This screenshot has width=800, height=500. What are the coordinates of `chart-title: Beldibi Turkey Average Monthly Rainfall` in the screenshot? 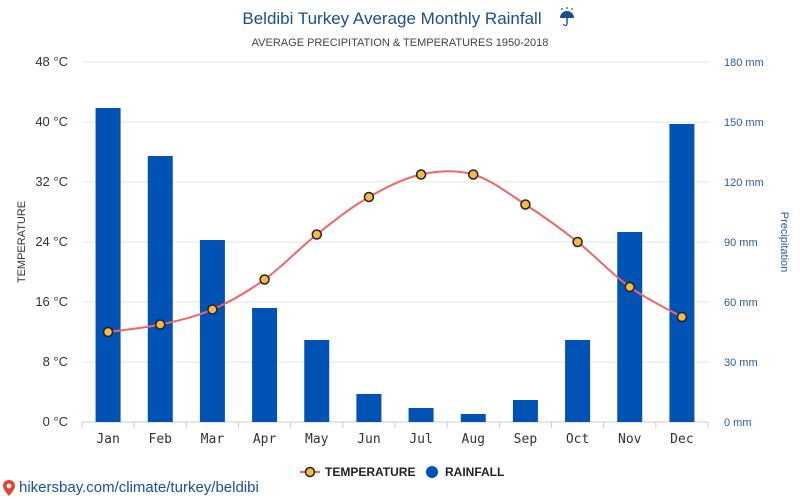 It's located at (391, 18).